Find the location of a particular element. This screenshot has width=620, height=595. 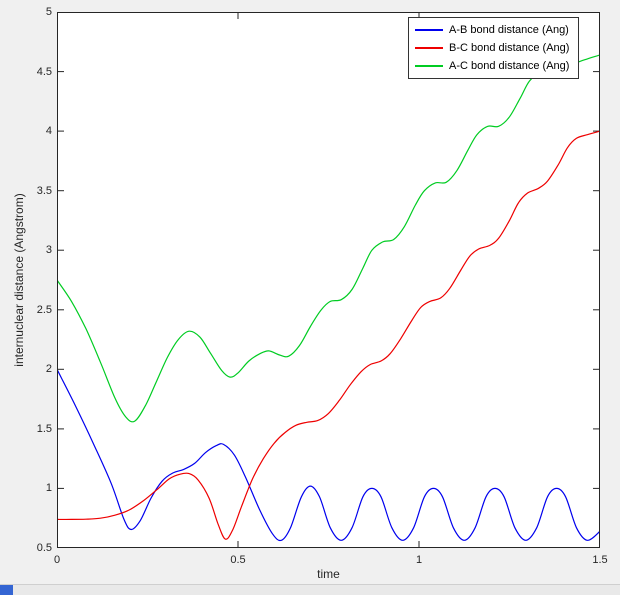

legend-line-sample-green-icon is located at coordinates (429, 66).